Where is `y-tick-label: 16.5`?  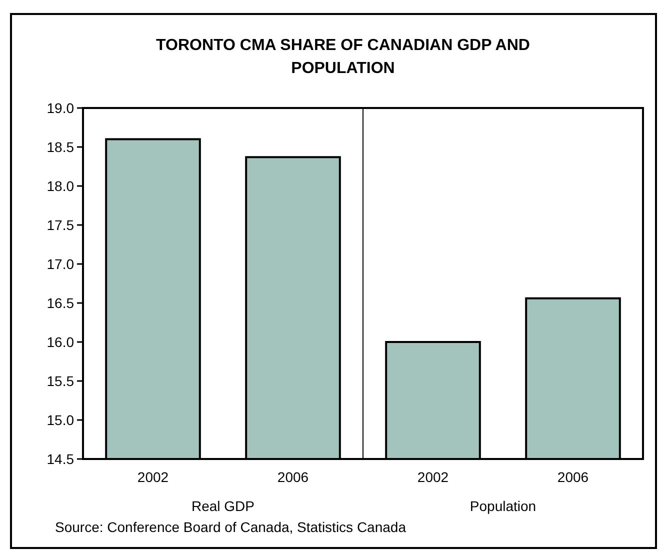
y-tick-label: 16.5 is located at coordinates (60, 302).